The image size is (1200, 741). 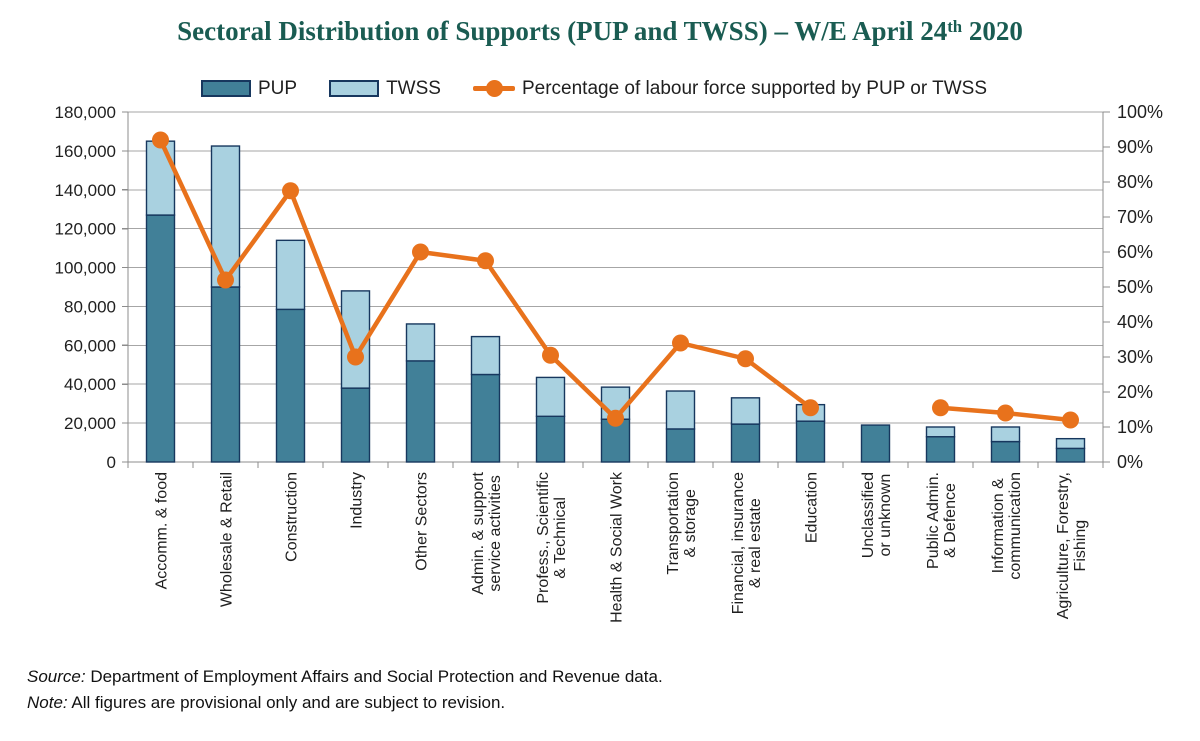 I want to click on category-label: Transportation, so click(x=673, y=523).